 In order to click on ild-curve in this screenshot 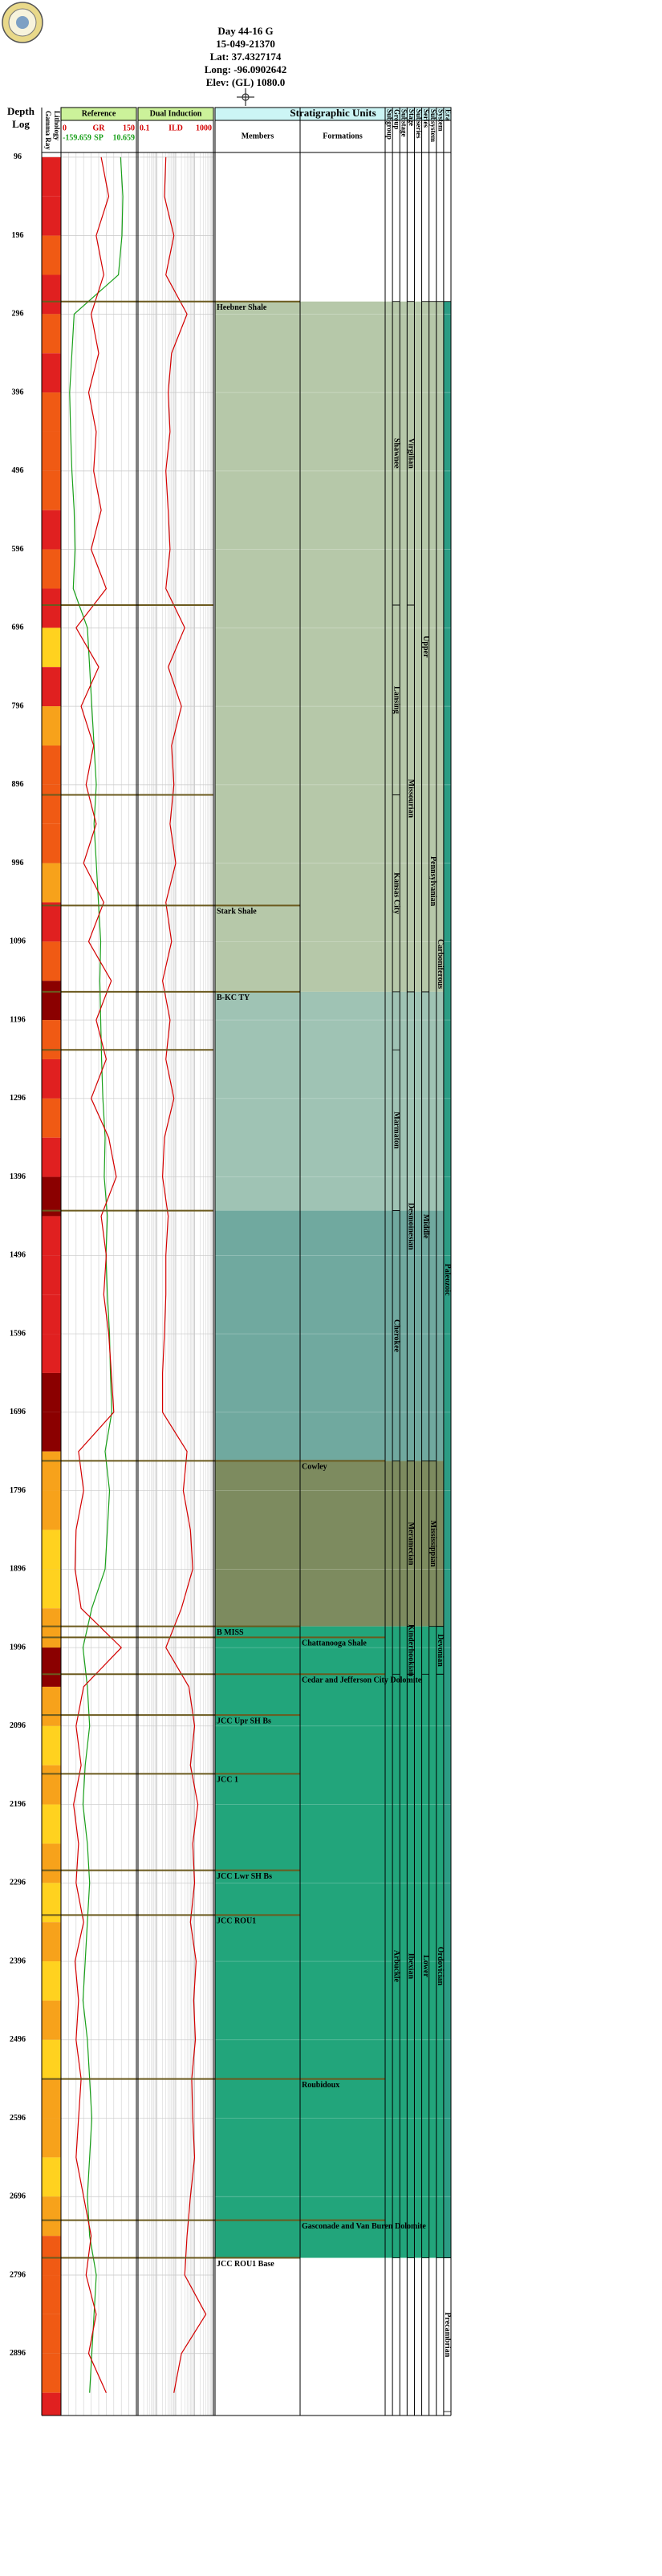, I will do `click(184, 1274)`.